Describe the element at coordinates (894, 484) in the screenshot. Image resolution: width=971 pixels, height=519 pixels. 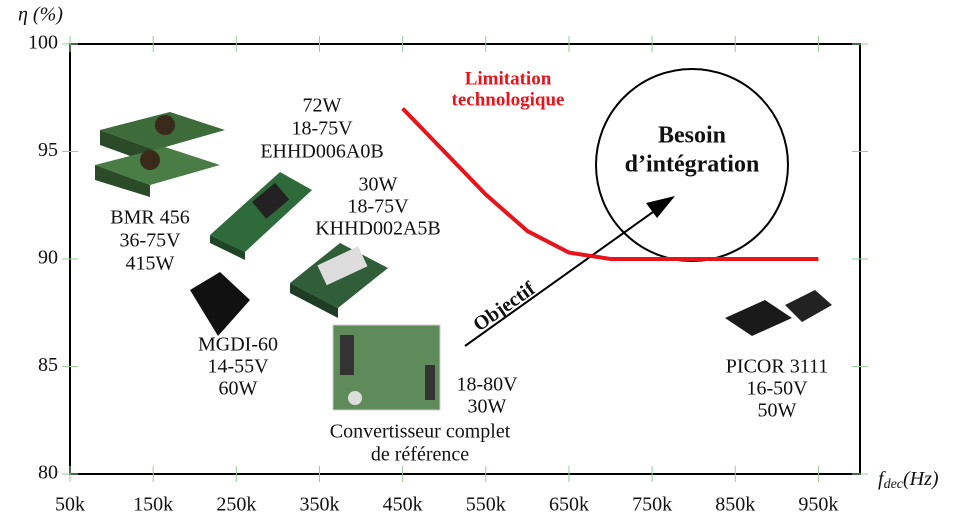
I see `x-label-sub: dec` at that location.